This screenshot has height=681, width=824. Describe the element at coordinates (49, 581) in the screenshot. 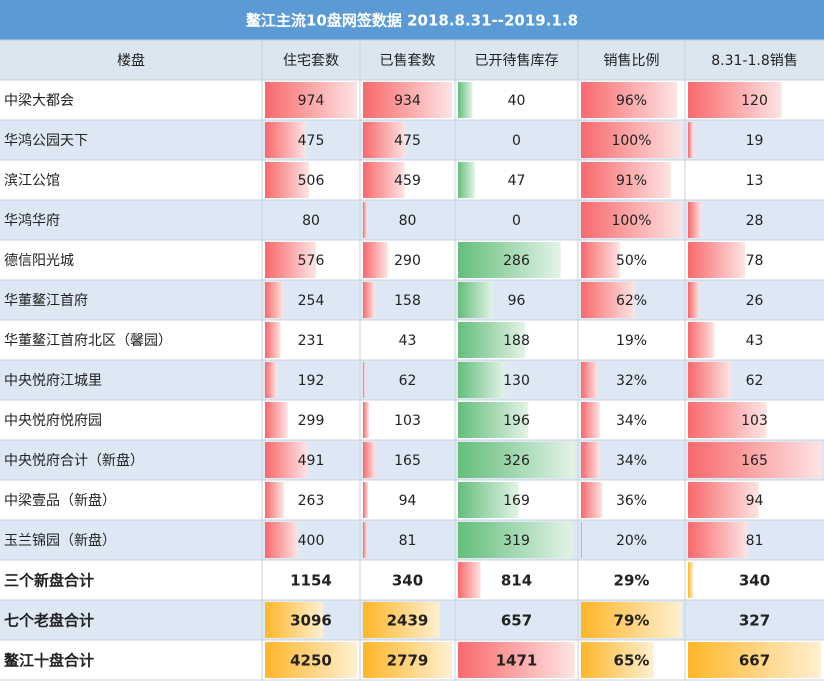

I see `project-name: 三个新盘合计` at that location.